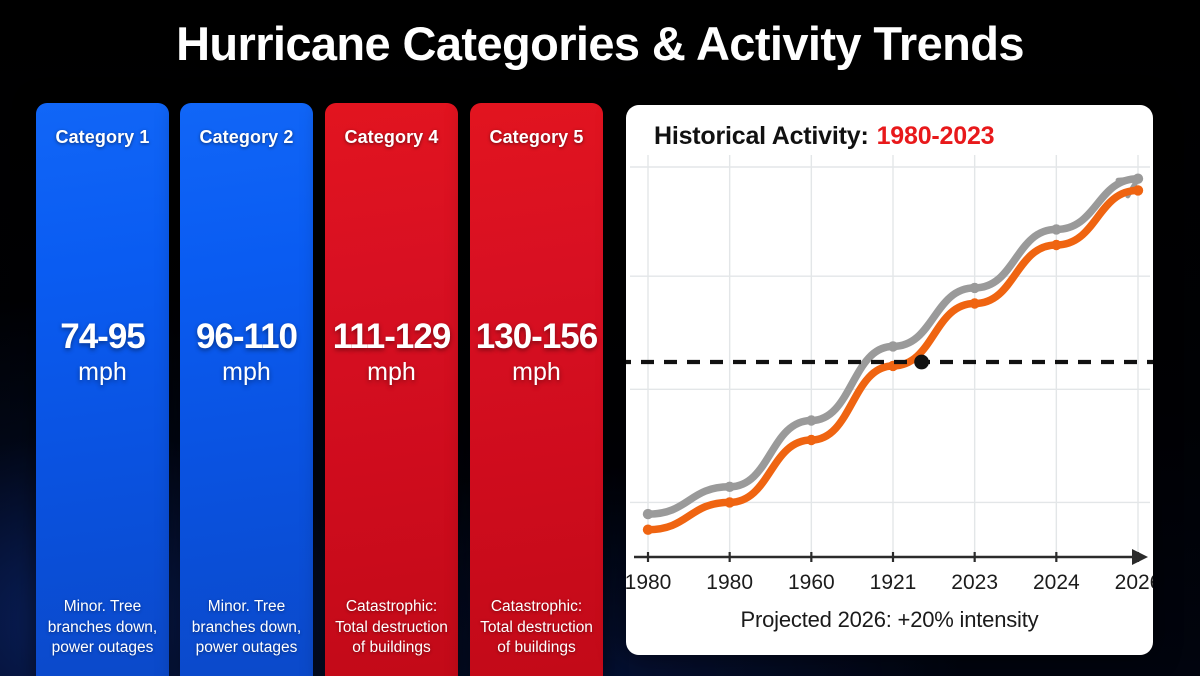  Describe the element at coordinates (392, 336) in the screenshot. I see `category-card-speed: 111-129` at that location.